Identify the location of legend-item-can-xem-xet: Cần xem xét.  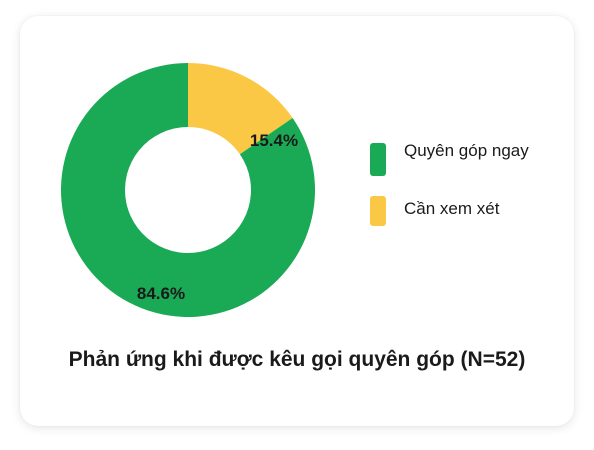
(470, 212).